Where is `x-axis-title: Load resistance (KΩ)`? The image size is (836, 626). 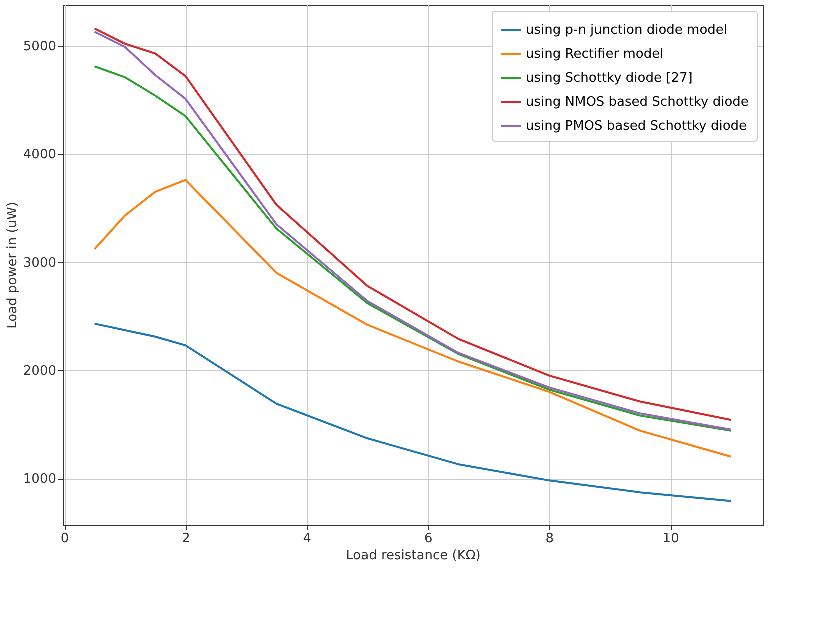 x-axis-title: Load resistance (KΩ) is located at coordinates (413, 556).